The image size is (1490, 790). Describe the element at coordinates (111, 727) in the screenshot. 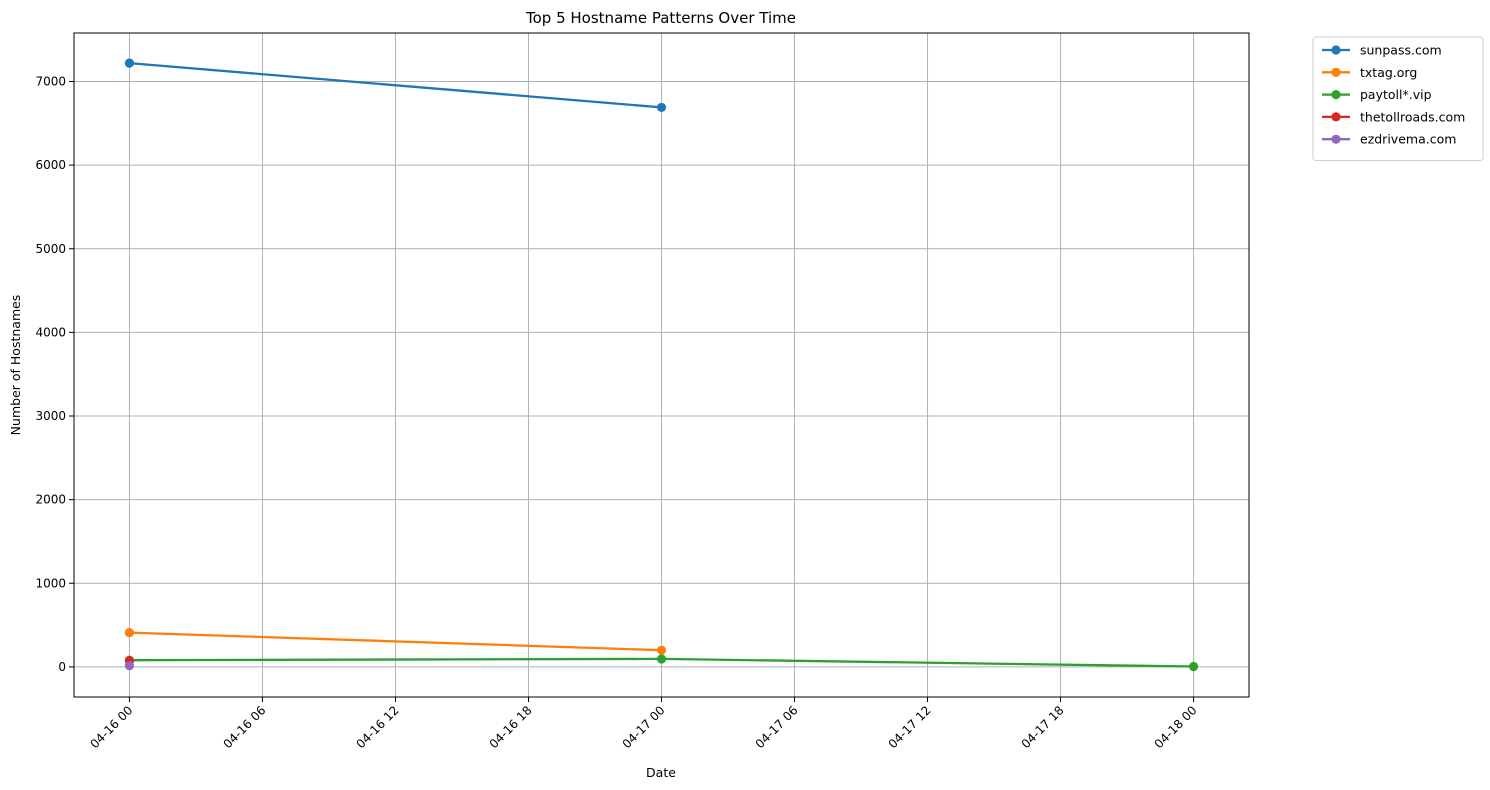

I see `x-tick-label: 04-16 00` at that location.